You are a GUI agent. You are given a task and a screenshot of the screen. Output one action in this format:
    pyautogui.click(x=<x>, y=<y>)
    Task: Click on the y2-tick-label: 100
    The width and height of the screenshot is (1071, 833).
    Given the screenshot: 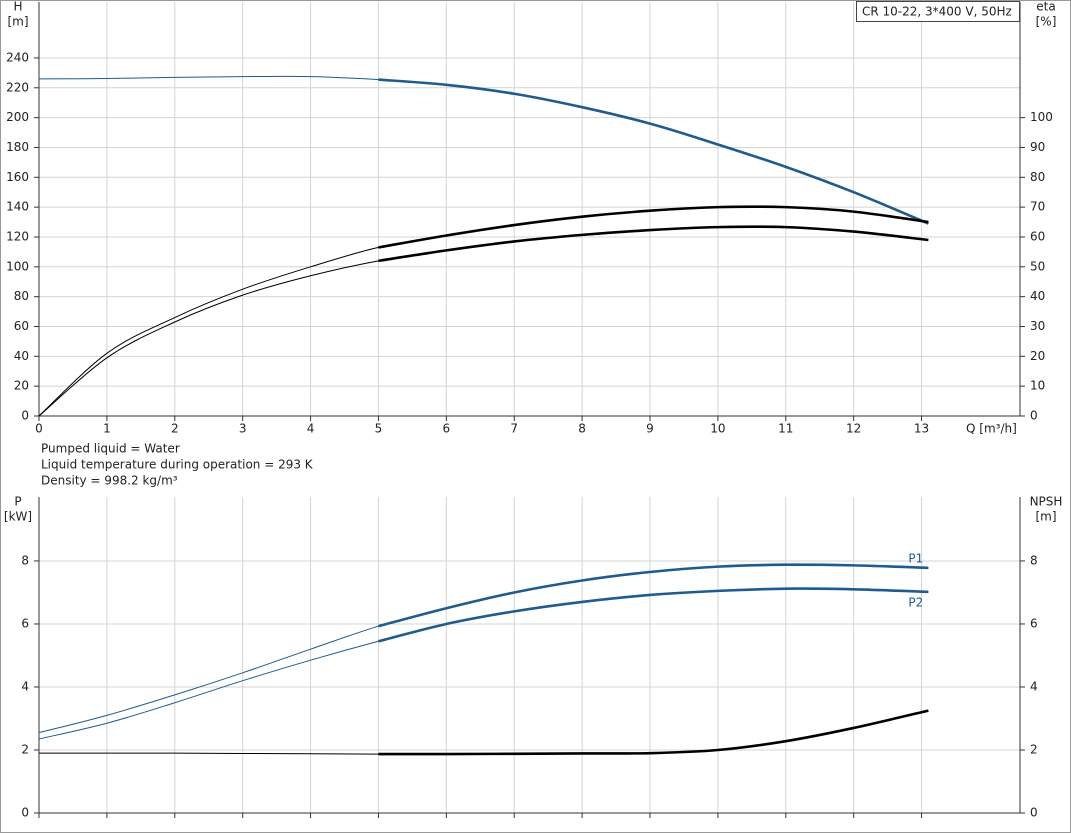 What is the action you would take?
    pyautogui.click(x=1041, y=117)
    